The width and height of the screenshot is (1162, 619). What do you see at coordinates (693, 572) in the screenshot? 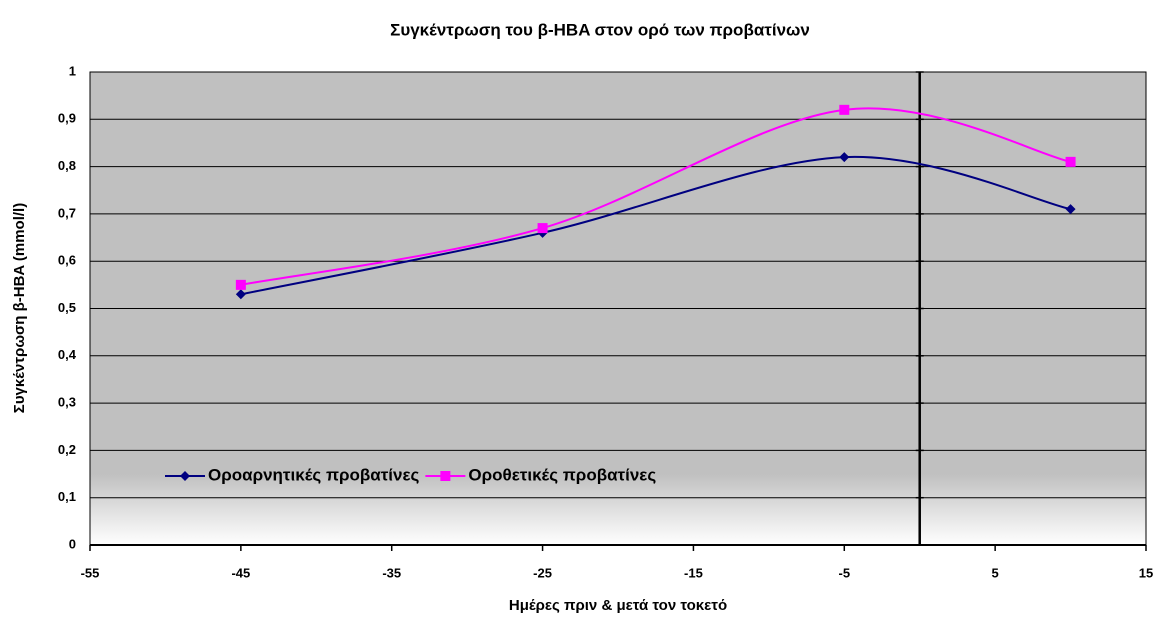
I see `x-tick-label: -15` at bounding box center [693, 572].